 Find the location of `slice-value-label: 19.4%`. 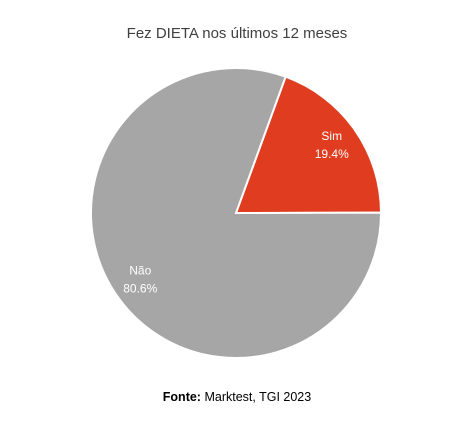

slice-value-label: 19.4% is located at coordinates (332, 154).